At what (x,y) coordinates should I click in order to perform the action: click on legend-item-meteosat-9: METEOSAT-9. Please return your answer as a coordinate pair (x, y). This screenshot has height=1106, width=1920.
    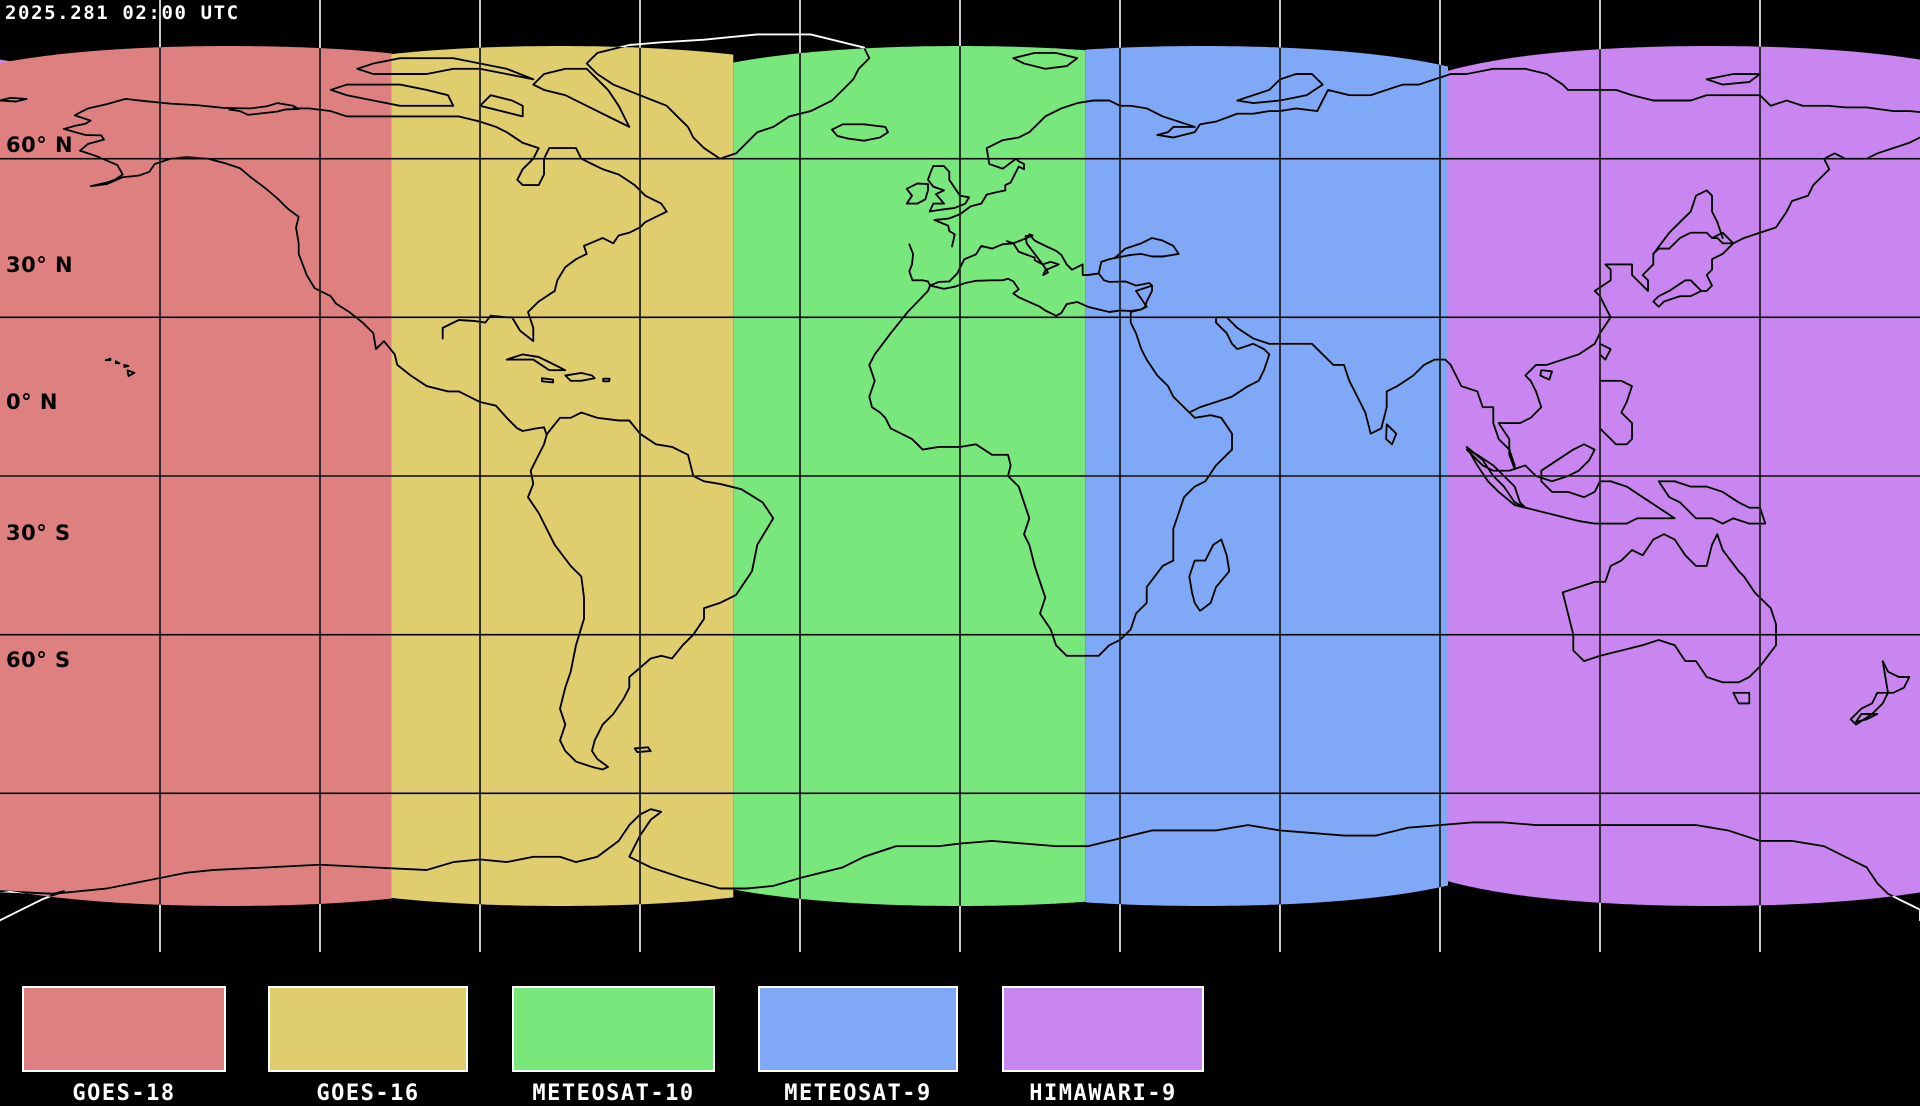
    Looking at the image, I should click on (858, 1046).